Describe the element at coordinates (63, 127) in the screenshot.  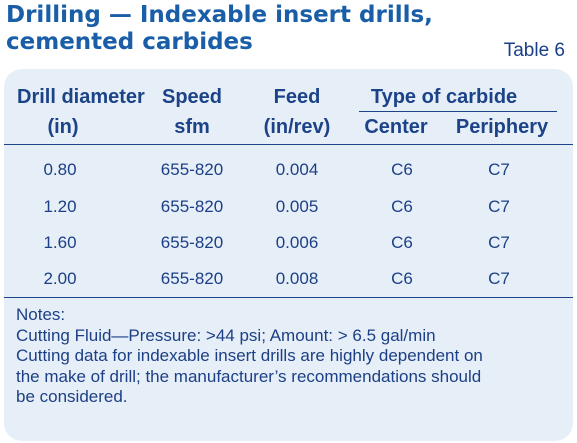
I see `header-drill-diameter-unit: (in)` at that location.